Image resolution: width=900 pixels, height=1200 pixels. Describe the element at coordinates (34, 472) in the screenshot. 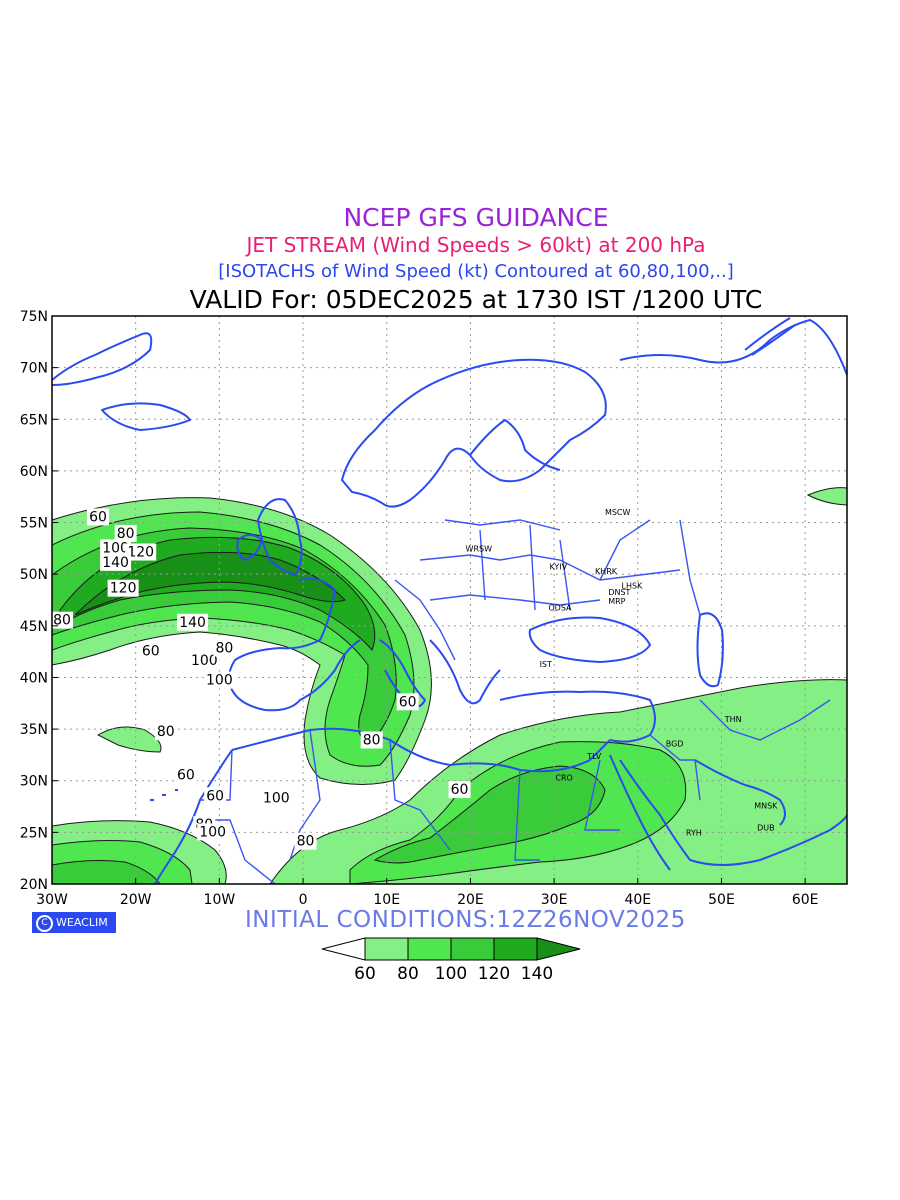

I see `lat-tick-label: 60N` at that location.